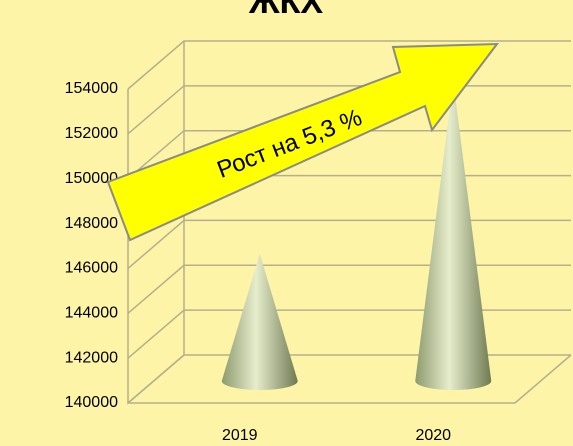 The height and width of the screenshot is (446, 573). I want to click on y-tick-label: 152000, so click(91, 133).